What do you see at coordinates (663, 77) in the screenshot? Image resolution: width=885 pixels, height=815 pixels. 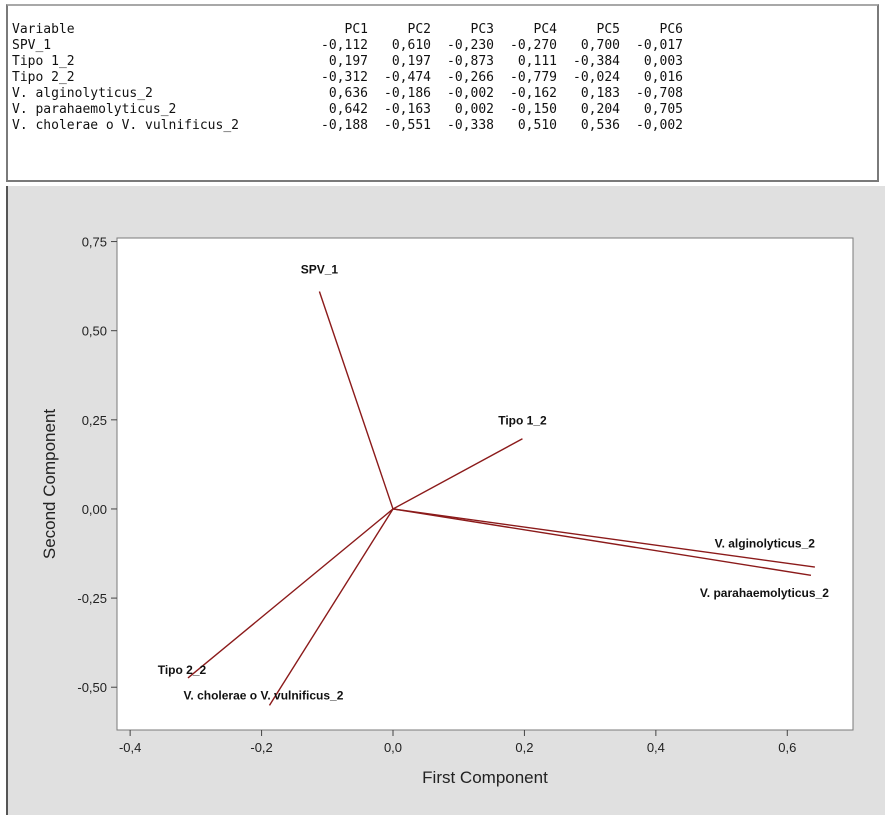 I see `loading-value-cell: 0,016` at bounding box center [663, 77].